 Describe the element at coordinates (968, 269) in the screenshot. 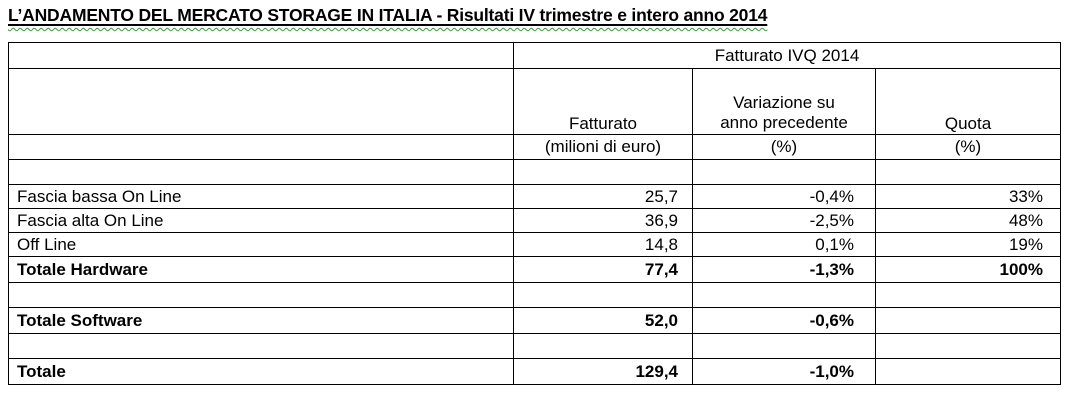

I see `cell-quota: 100%` at that location.